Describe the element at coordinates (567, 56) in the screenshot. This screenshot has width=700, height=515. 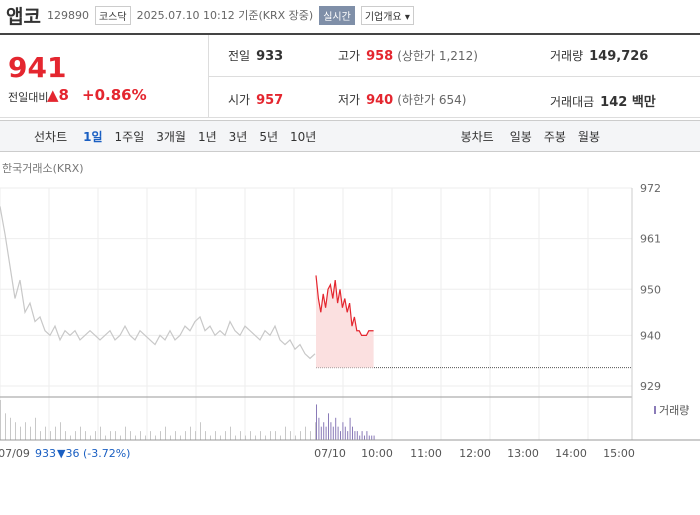
I see `cell-label: 거래량` at that location.